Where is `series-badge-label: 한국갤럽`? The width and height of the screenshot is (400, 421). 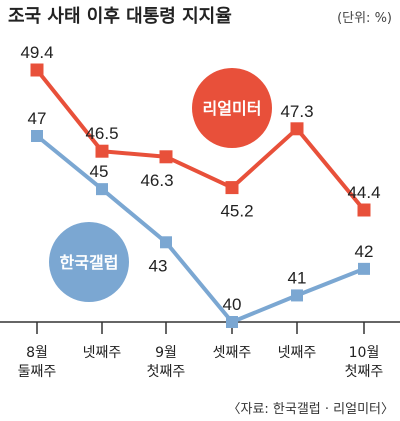 series-badge-label: 한국갤럽 is located at coordinates (89, 262).